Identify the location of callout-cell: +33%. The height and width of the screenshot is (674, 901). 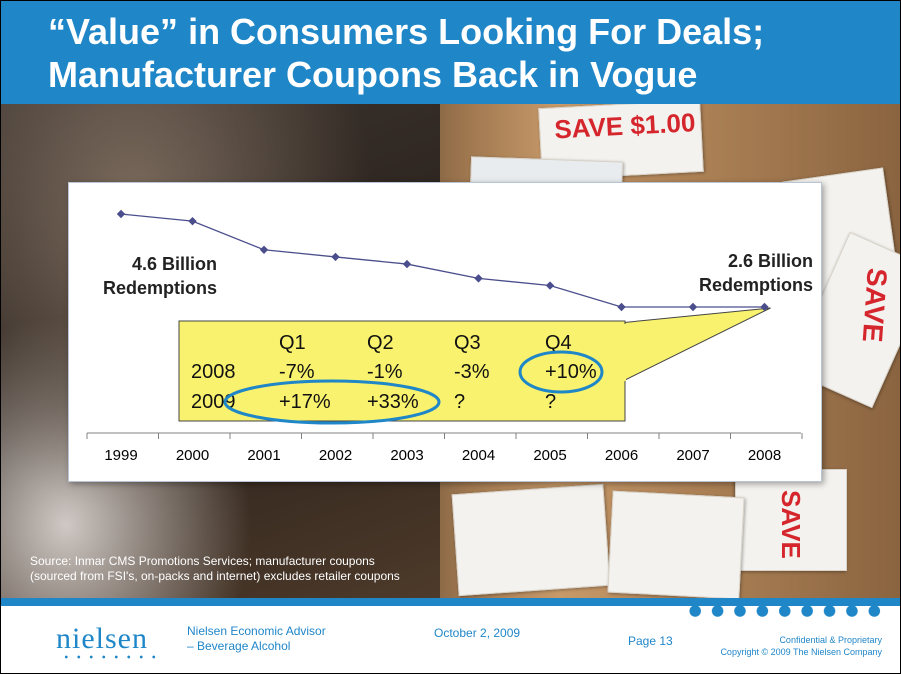
(393, 402).